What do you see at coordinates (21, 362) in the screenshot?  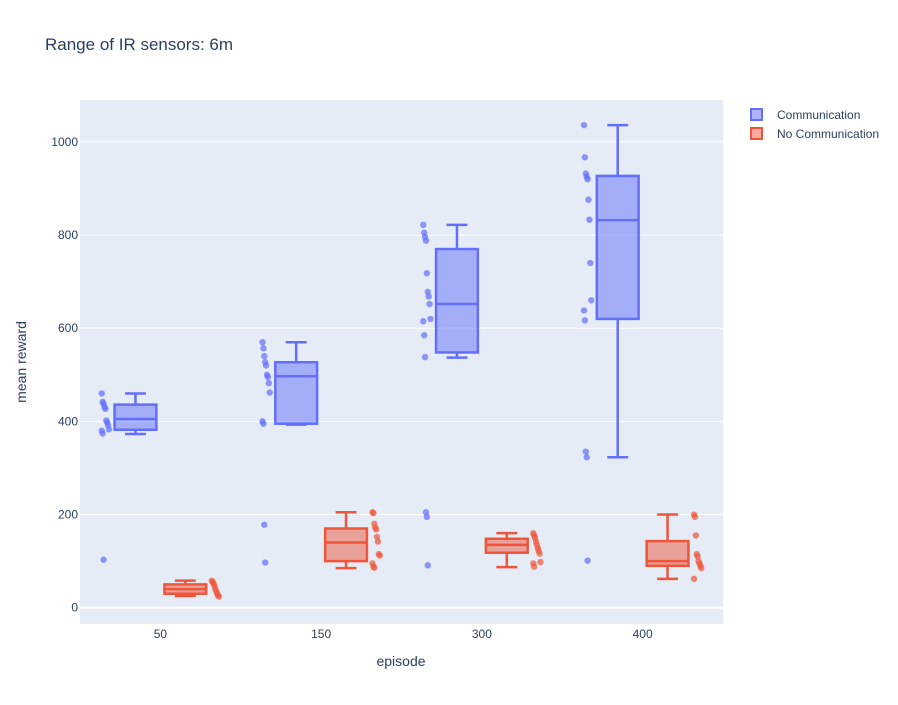 I see `y-axis-title: mean reward` at bounding box center [21, 362].